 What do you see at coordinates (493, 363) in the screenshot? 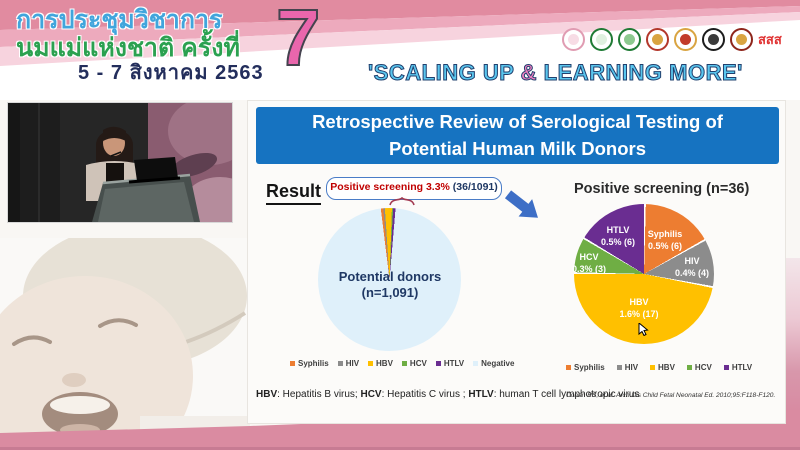
I see `legend-item: Negative` at bounding box center [493, 363].